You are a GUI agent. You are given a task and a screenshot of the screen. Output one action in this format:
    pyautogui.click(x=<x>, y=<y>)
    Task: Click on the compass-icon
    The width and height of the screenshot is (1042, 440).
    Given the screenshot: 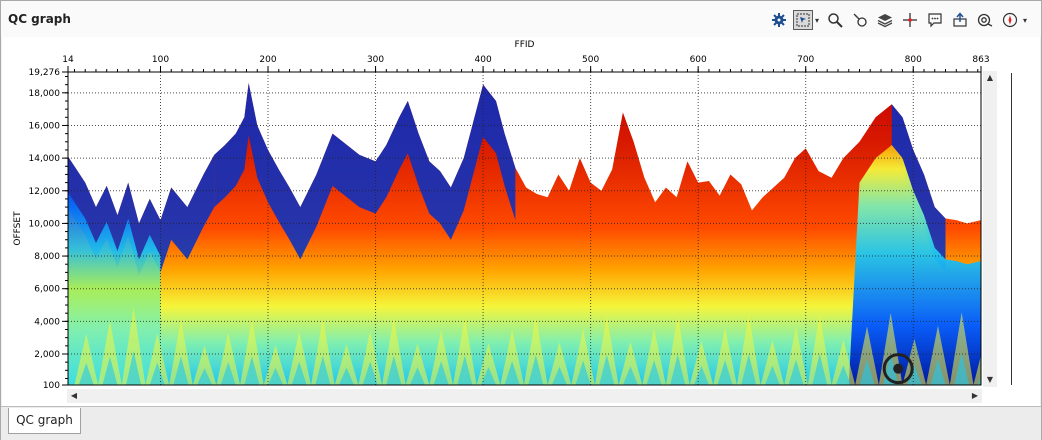 What is the action you would take?
    pyautogui.click(x=1010, y=20)
    